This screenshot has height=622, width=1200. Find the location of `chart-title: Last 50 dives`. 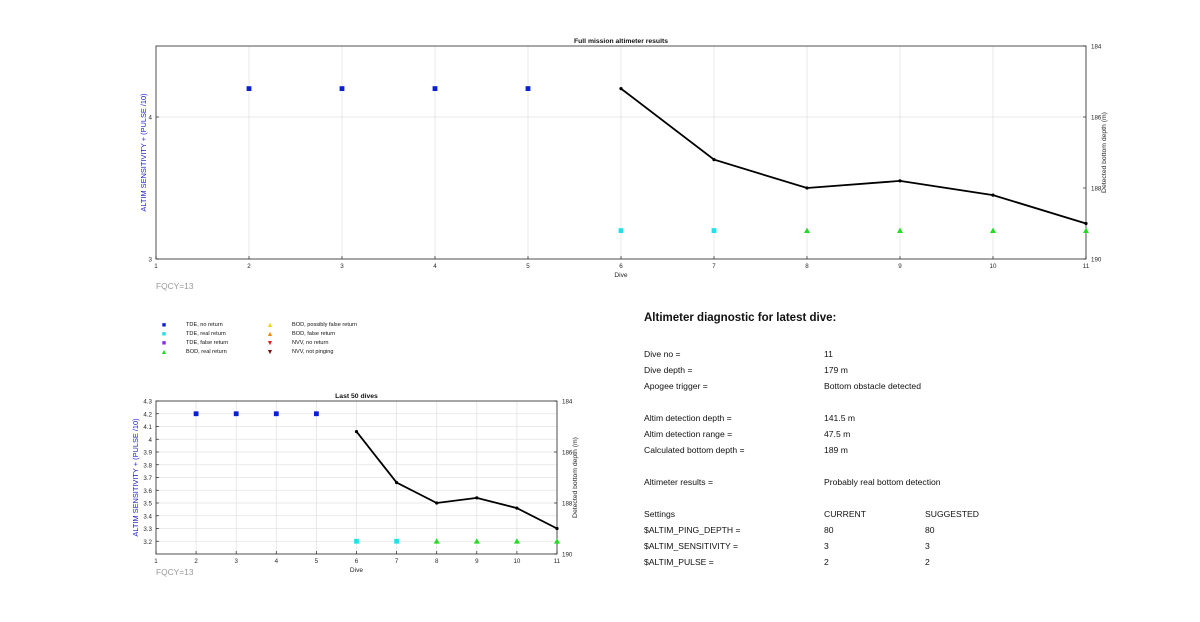

chart-title: Last 50 dives is located at coordinates (356, 396).